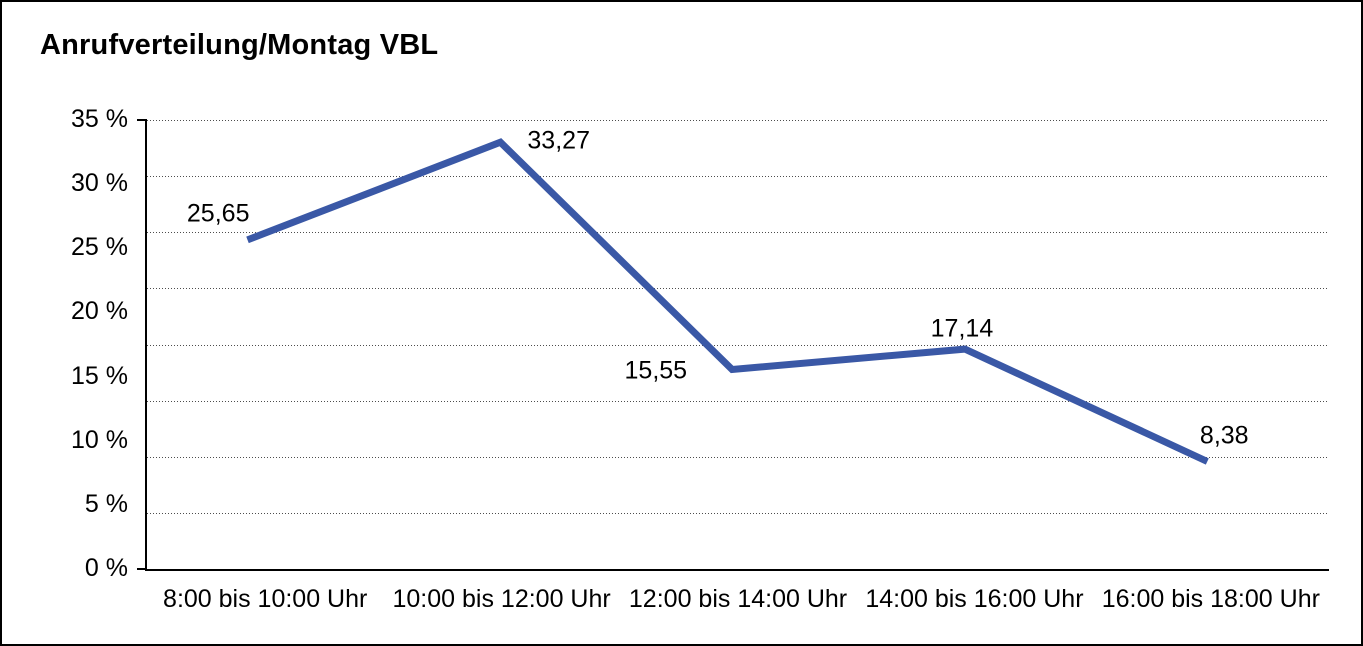 This screenshot has height=646, width=1363. What do you see at coordinates (656, 370) in the screenshot?
I see `data-point-label: 15,55` at bounding box center [656, 370].